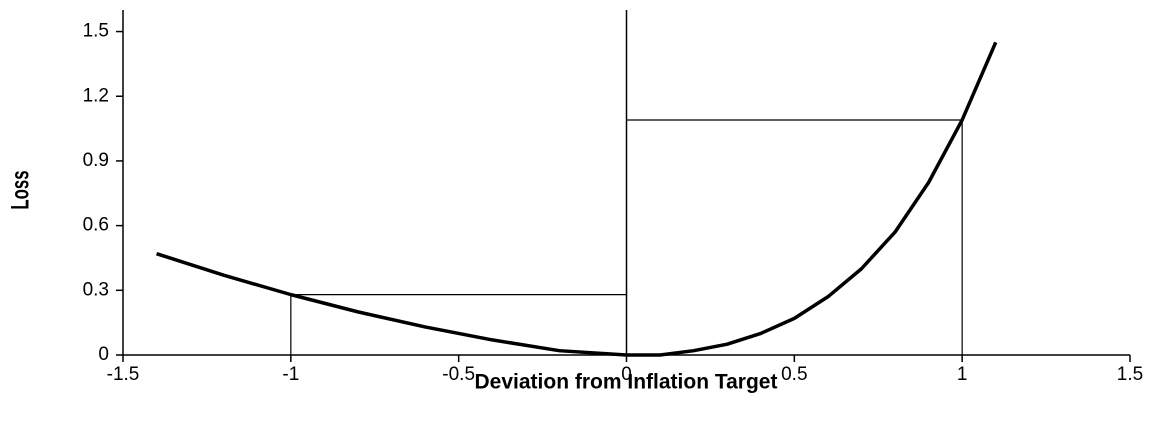 This screenshot has height=430, width=1164. Describe the element at coordinates (96, 289) in the screenshot. I see `y-tick-label: 0.3` at that location.